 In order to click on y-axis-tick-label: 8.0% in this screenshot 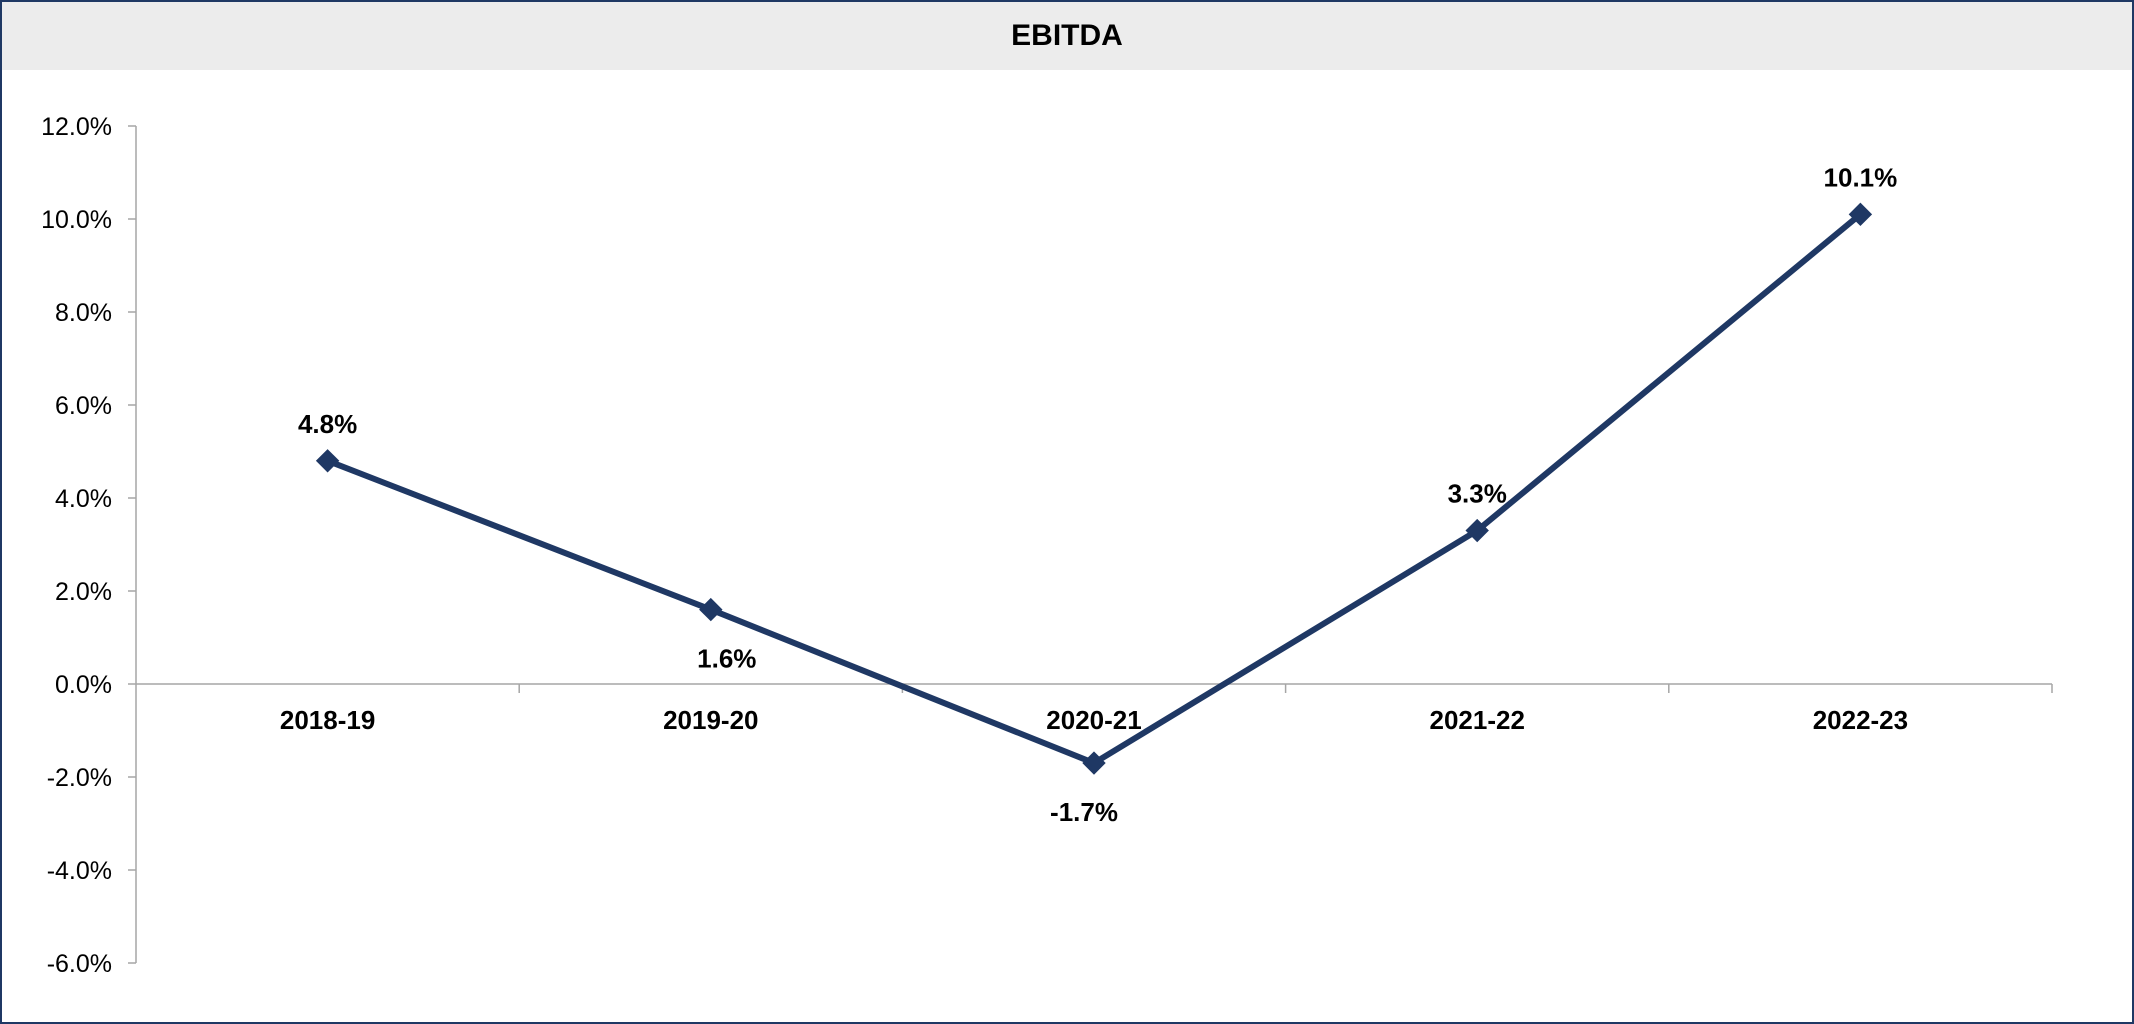, I will do `click(83, 313)`.